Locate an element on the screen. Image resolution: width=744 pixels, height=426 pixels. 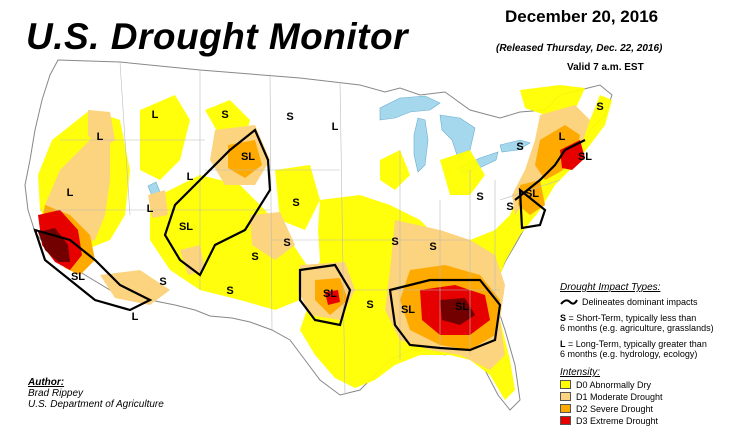
long-term-text: = Long-Term, typically greater than is located at coordinates (636, 344).